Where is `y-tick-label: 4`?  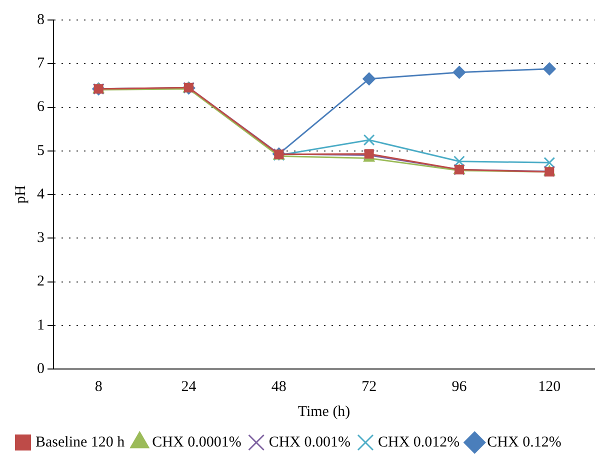
y-tick-label: 4 is located at coordinates (41, 194).